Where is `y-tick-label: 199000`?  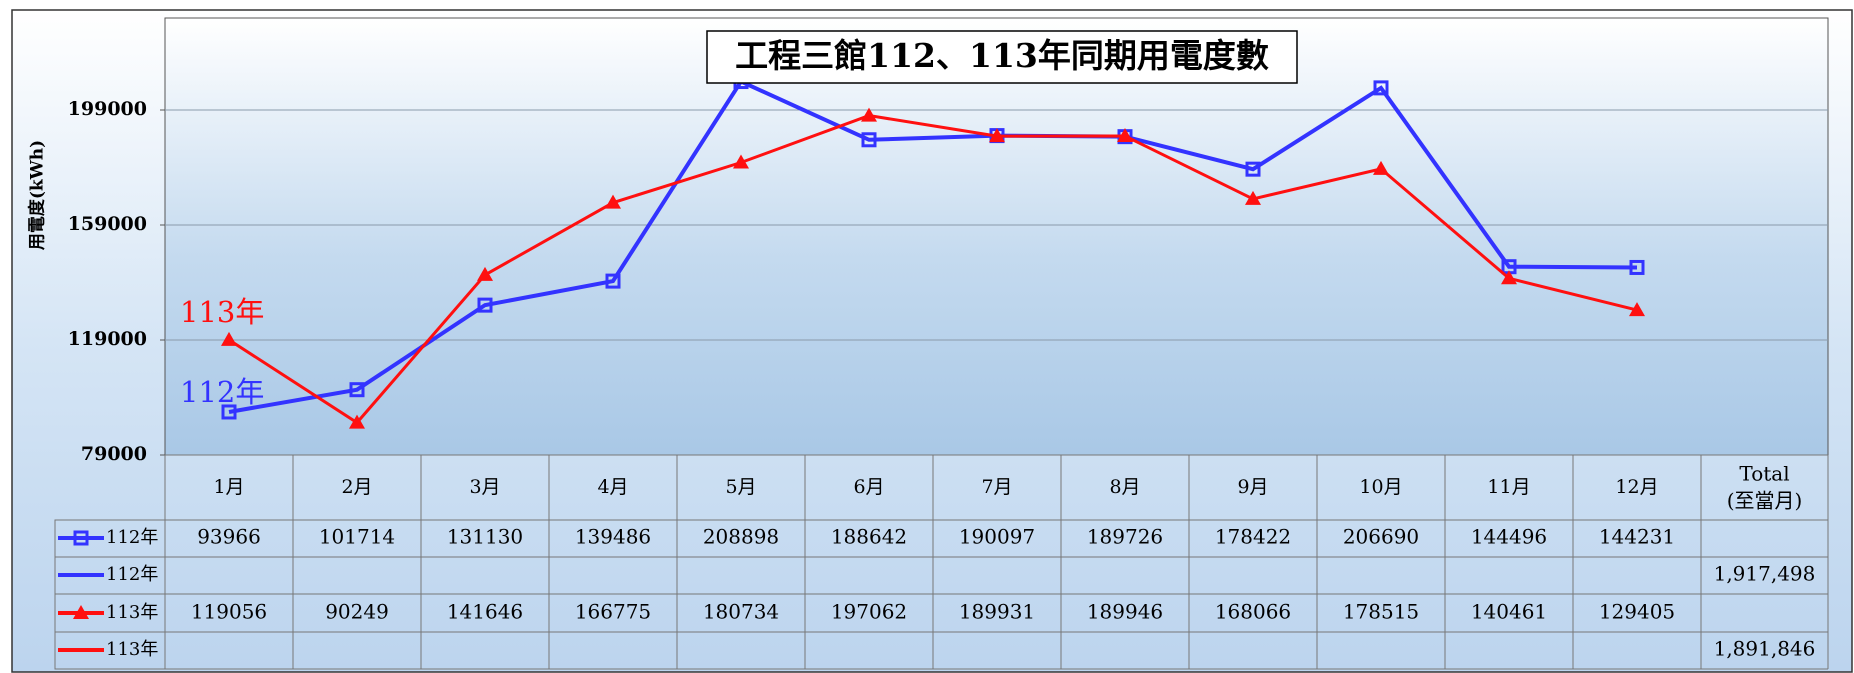 y-tick-label: 199000 is located at coordinates (107, 109).